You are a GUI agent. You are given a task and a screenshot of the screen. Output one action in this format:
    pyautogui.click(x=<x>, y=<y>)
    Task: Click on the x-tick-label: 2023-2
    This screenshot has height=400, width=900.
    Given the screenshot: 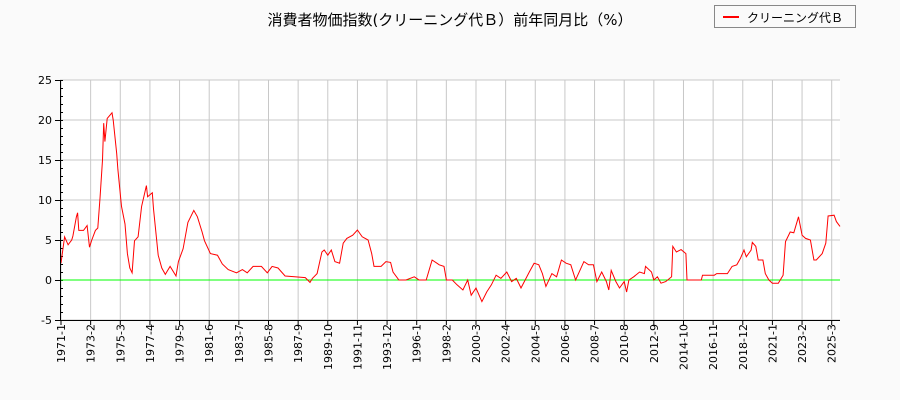 What is the action you would take?
    pyautogui.click(x=802, y=343)
    